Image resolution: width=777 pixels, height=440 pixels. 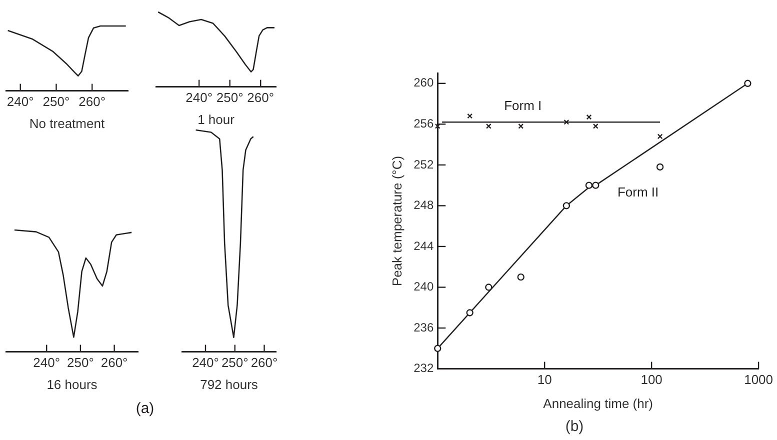 What do you see at coordinates (424, 327) in the screenshot?
I see `y-tick-label: 236` at bounding box center [424, 327].